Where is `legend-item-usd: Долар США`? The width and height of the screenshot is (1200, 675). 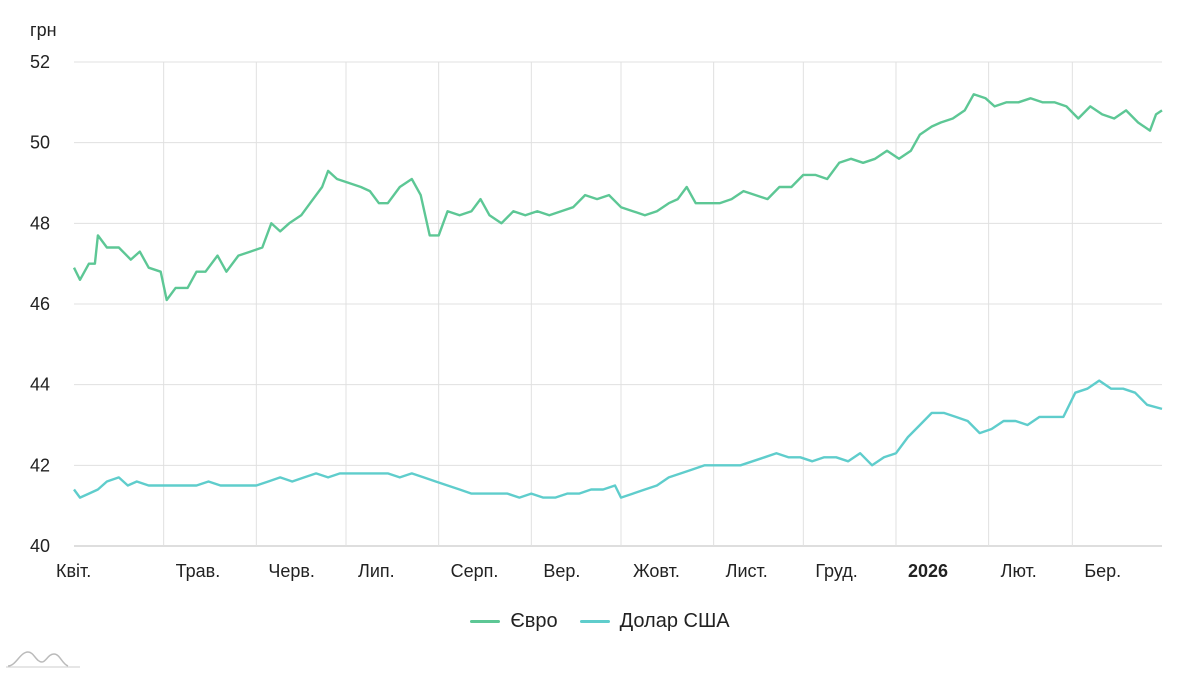 legend-item-usd: Долар США is located at coordinates (654, 621).